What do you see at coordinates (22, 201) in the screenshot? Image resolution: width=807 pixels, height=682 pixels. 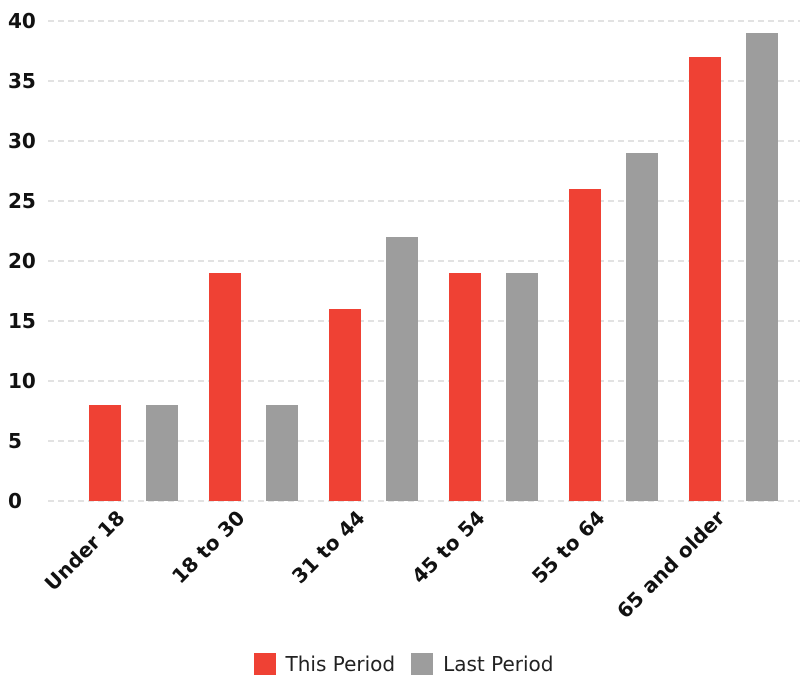 I see `y-tick-label: 25` at bounding box center [22, 201].